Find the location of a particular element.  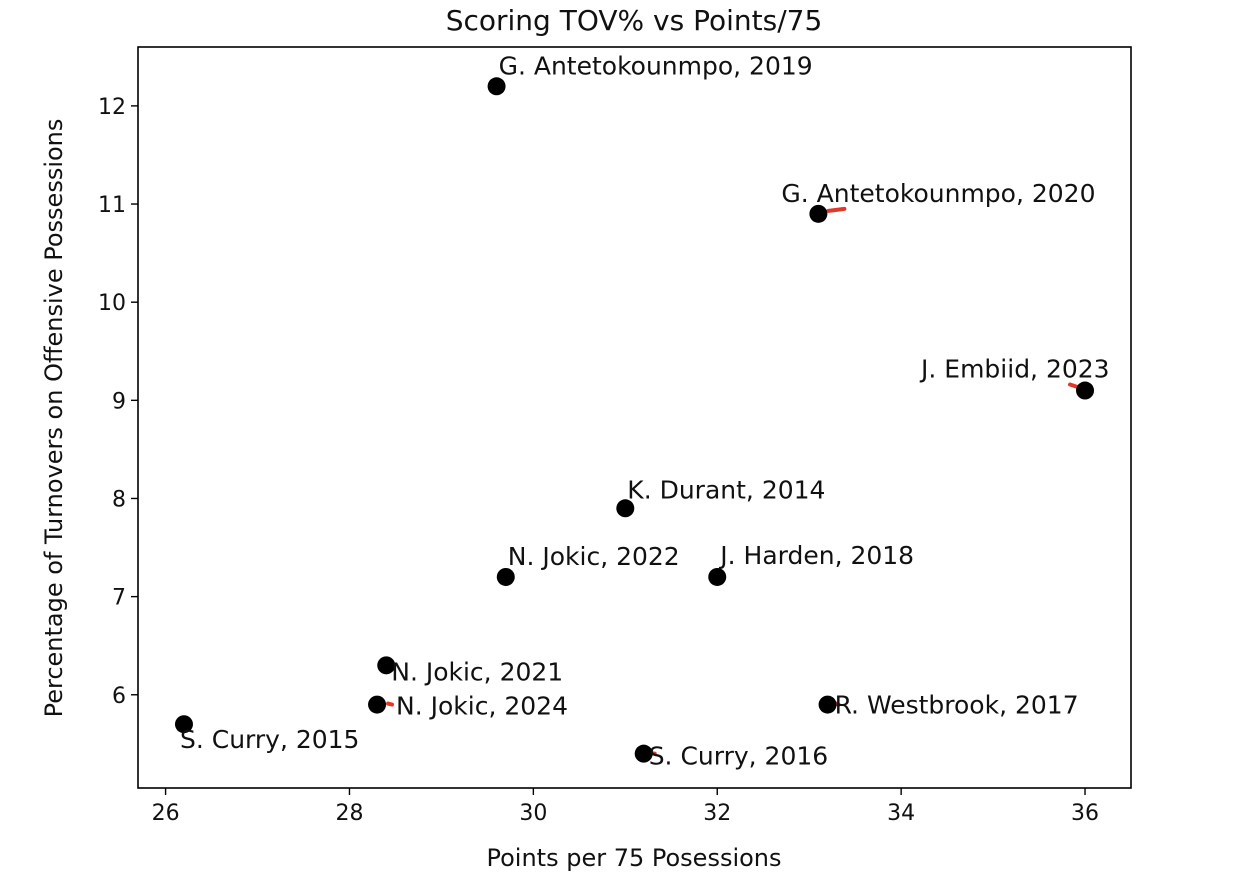

y-tick-label: 6 is located at coordinates (119, 696).